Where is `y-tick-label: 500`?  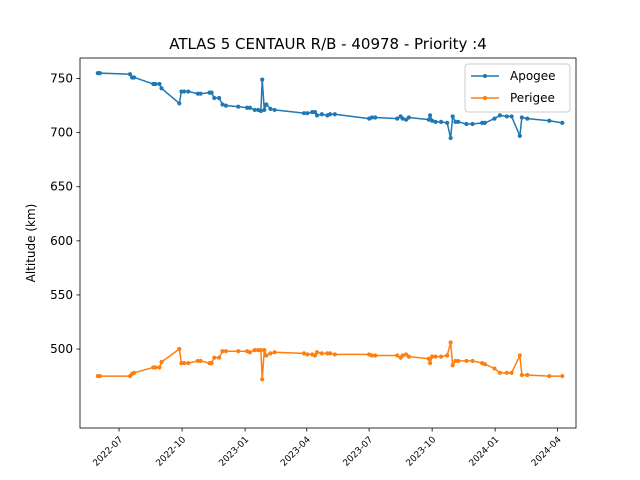
y-tick-label: 500 is located at coordinates (61, 349).